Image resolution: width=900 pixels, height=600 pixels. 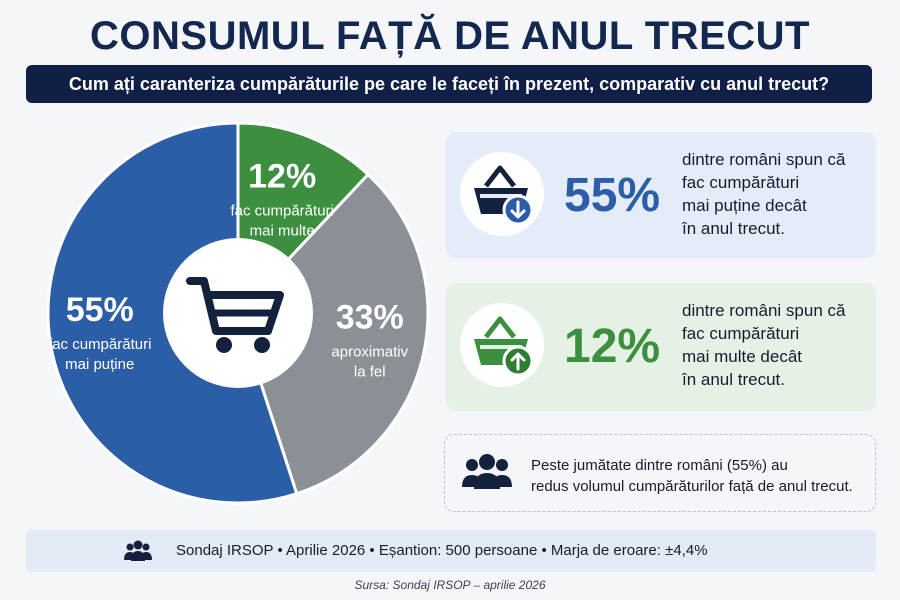 I want to click on pie-slice-label: mai multe, so click(x=282, y=230).